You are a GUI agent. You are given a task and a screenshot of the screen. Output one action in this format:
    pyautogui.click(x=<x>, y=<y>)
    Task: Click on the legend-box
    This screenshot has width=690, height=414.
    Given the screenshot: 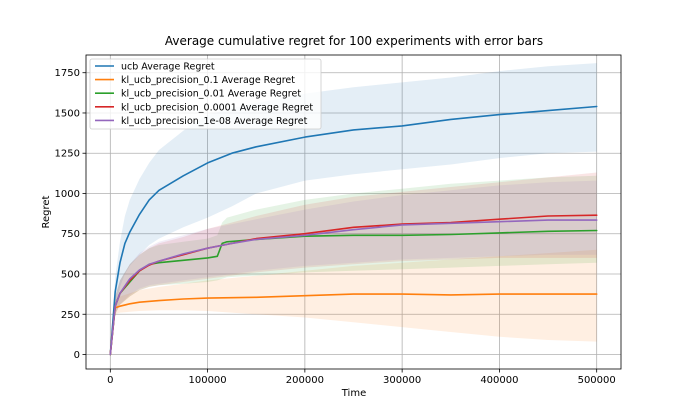 What is the action you would take?
    pyautogui.click(x=205, y=94)
    